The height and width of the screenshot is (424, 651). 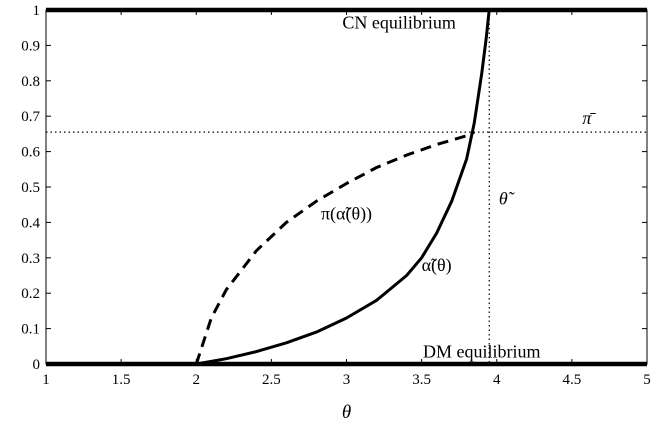 What do you see at coordinates (497, 380) in the screenshot?
I see `x-tick-label: 4` at bounding box center [497, 380].